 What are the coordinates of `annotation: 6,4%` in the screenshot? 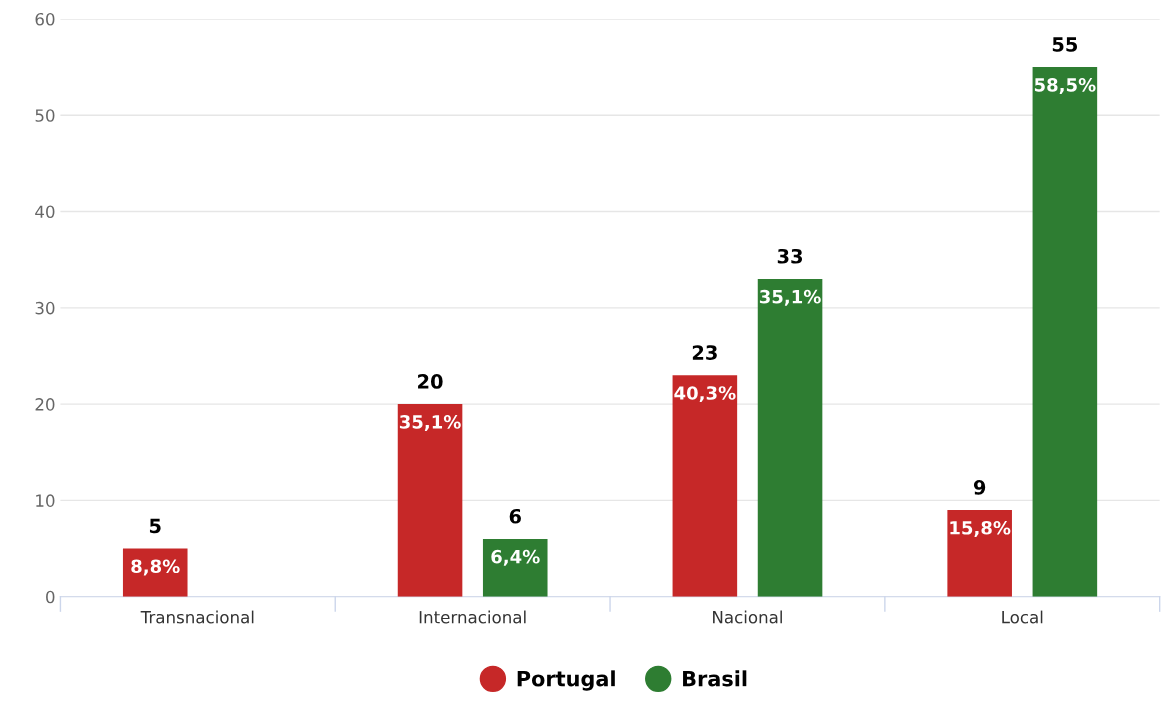 It's located at (515, 557).